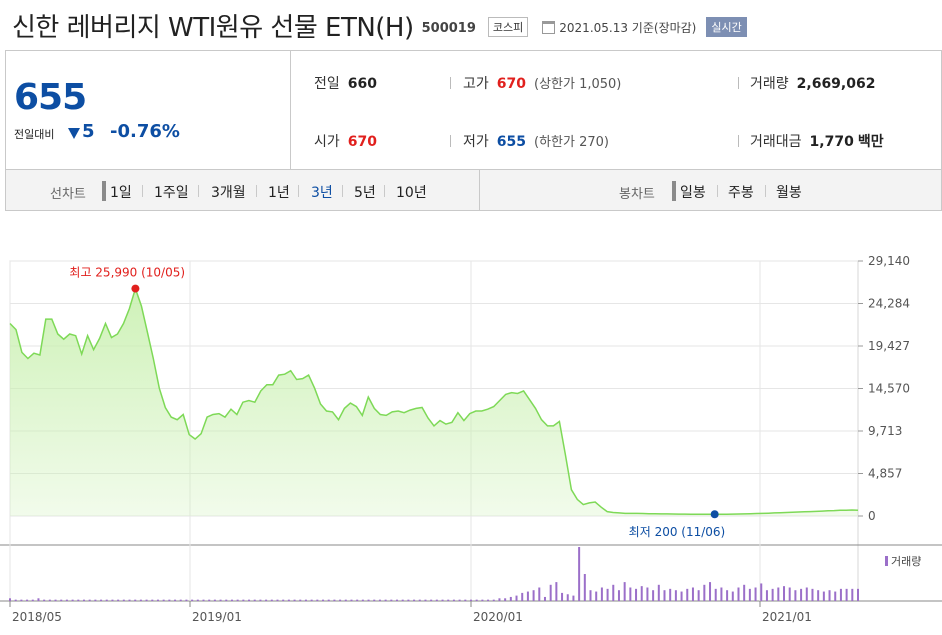 The width and height of the screenshot is (942, 635). What do you see at coordinates (365, 193) in the screenshot?
I see `period-5y: 5년` at bounding box center [365, 193].